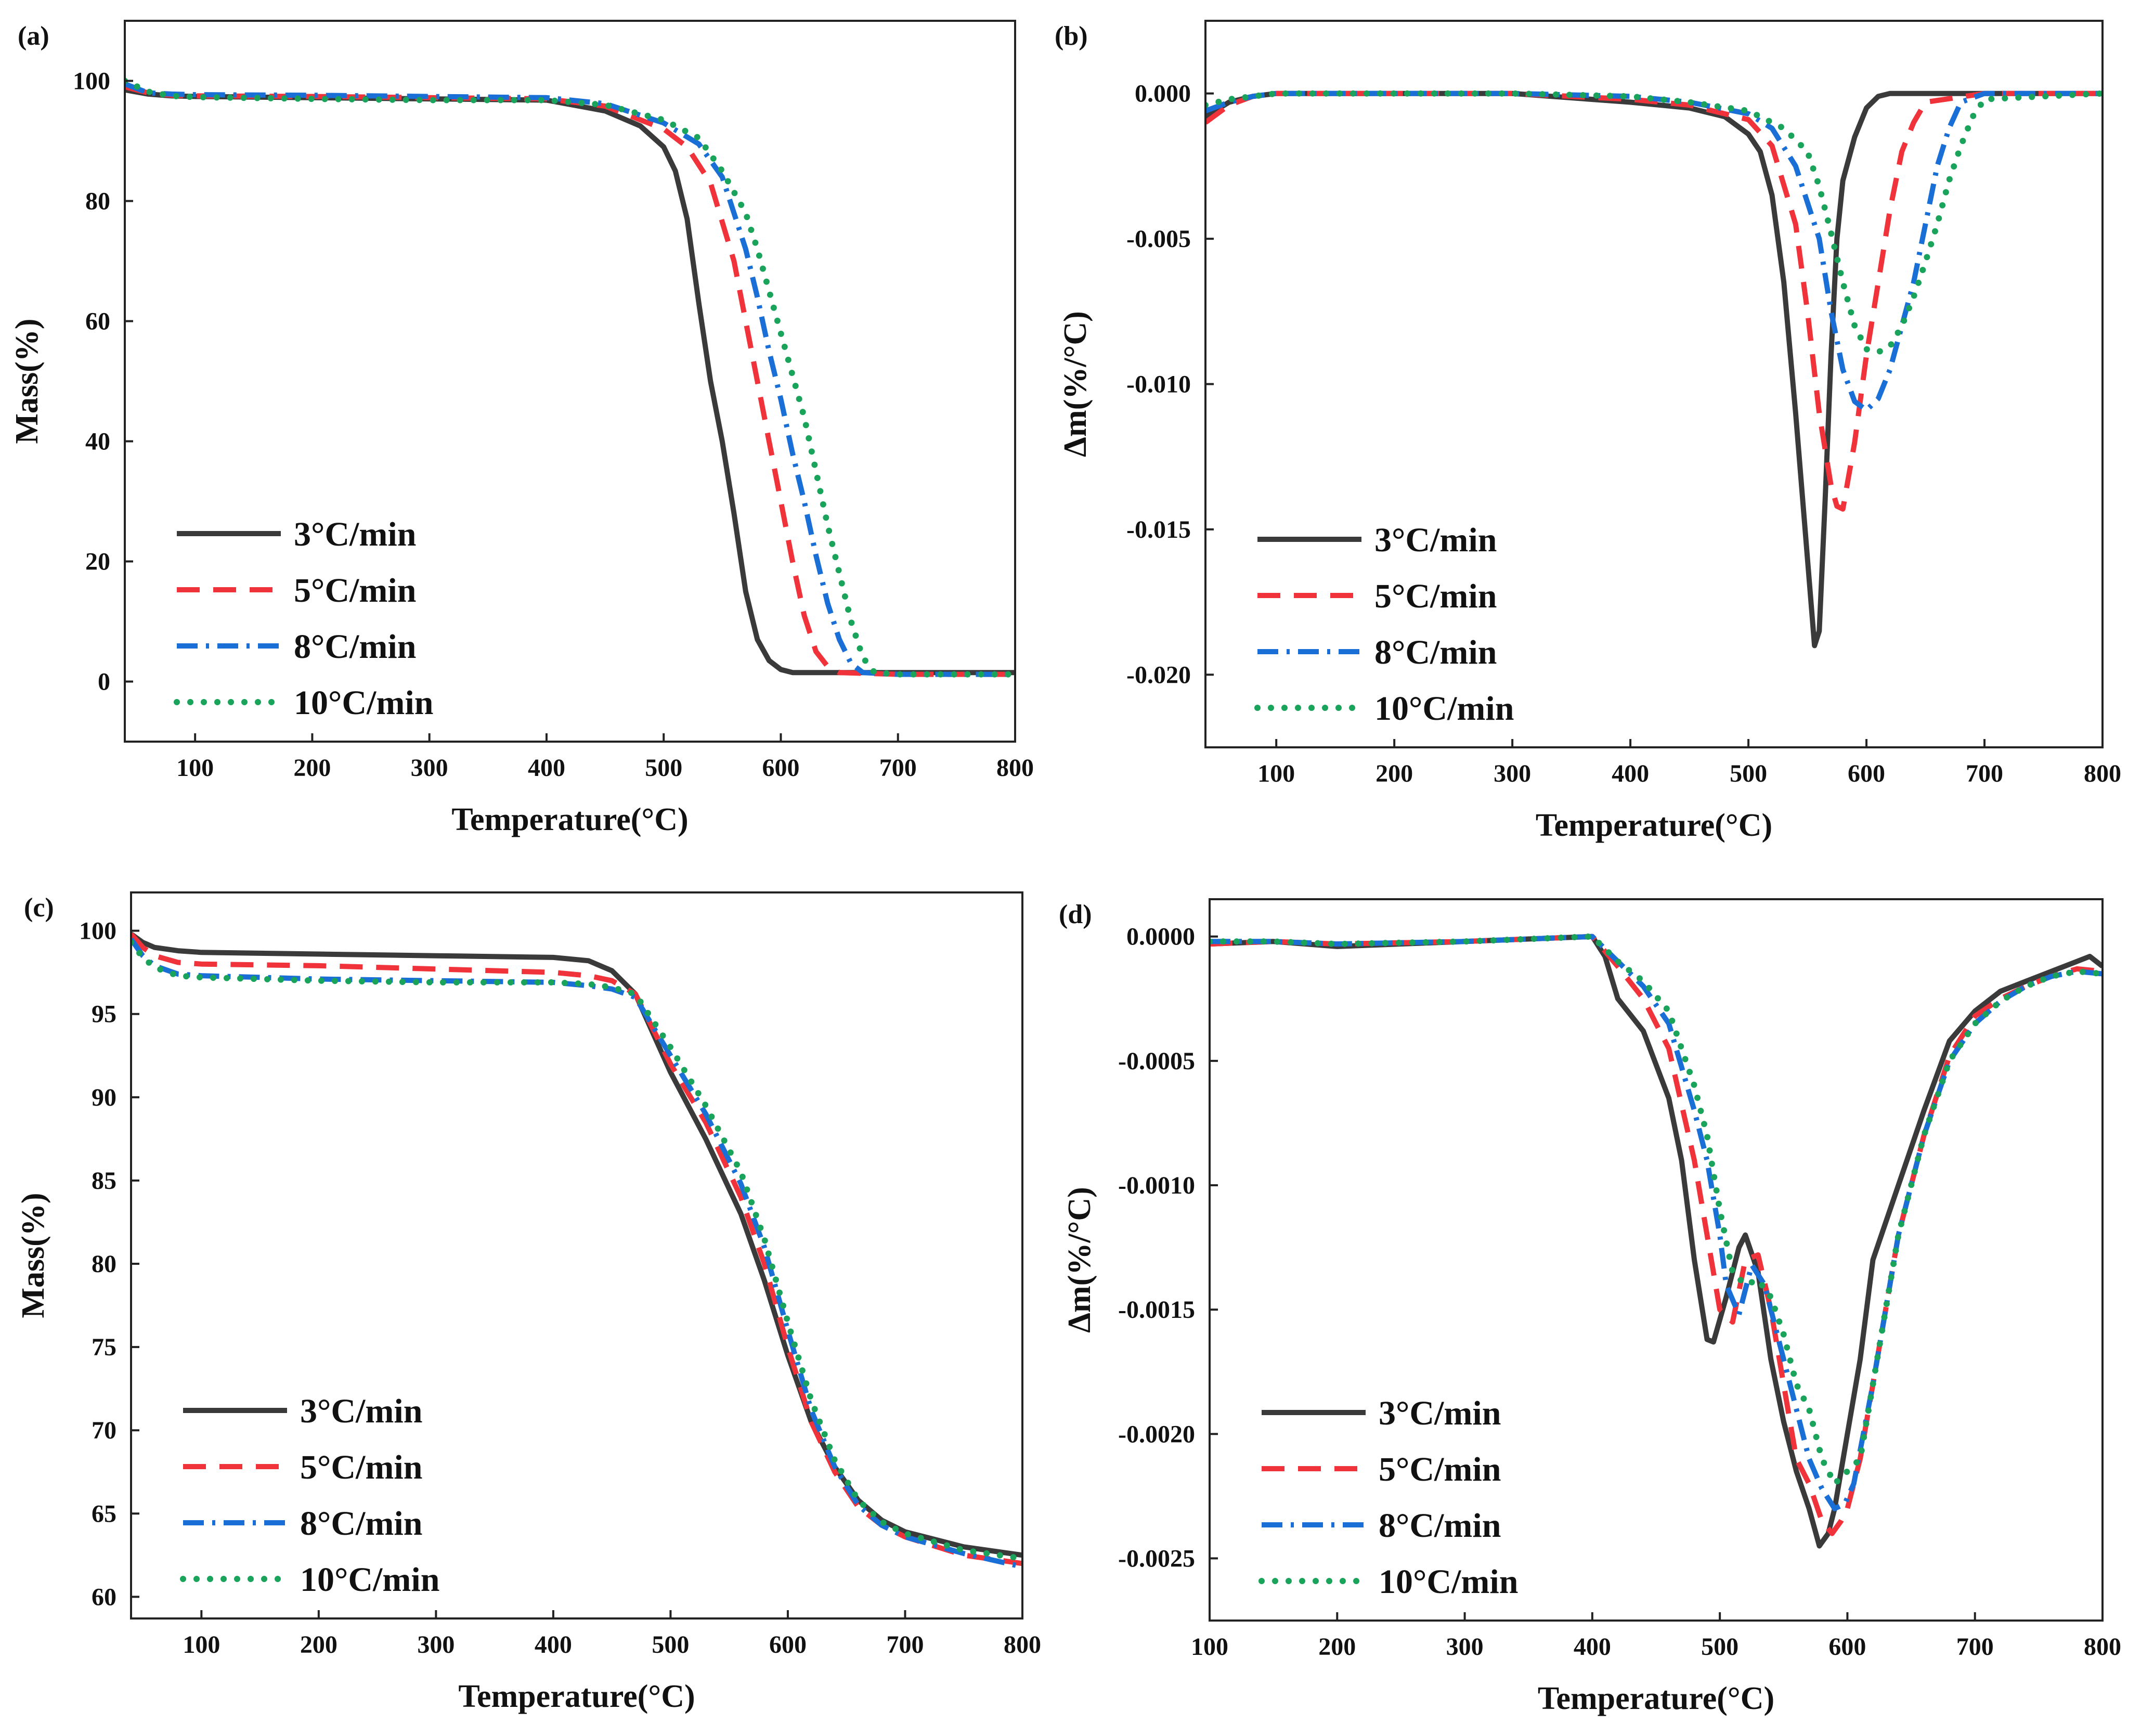 This screenshot has height=1736, width=2141. I want to click on panel-b-x-tick-label: 300, so click(1512, 773).